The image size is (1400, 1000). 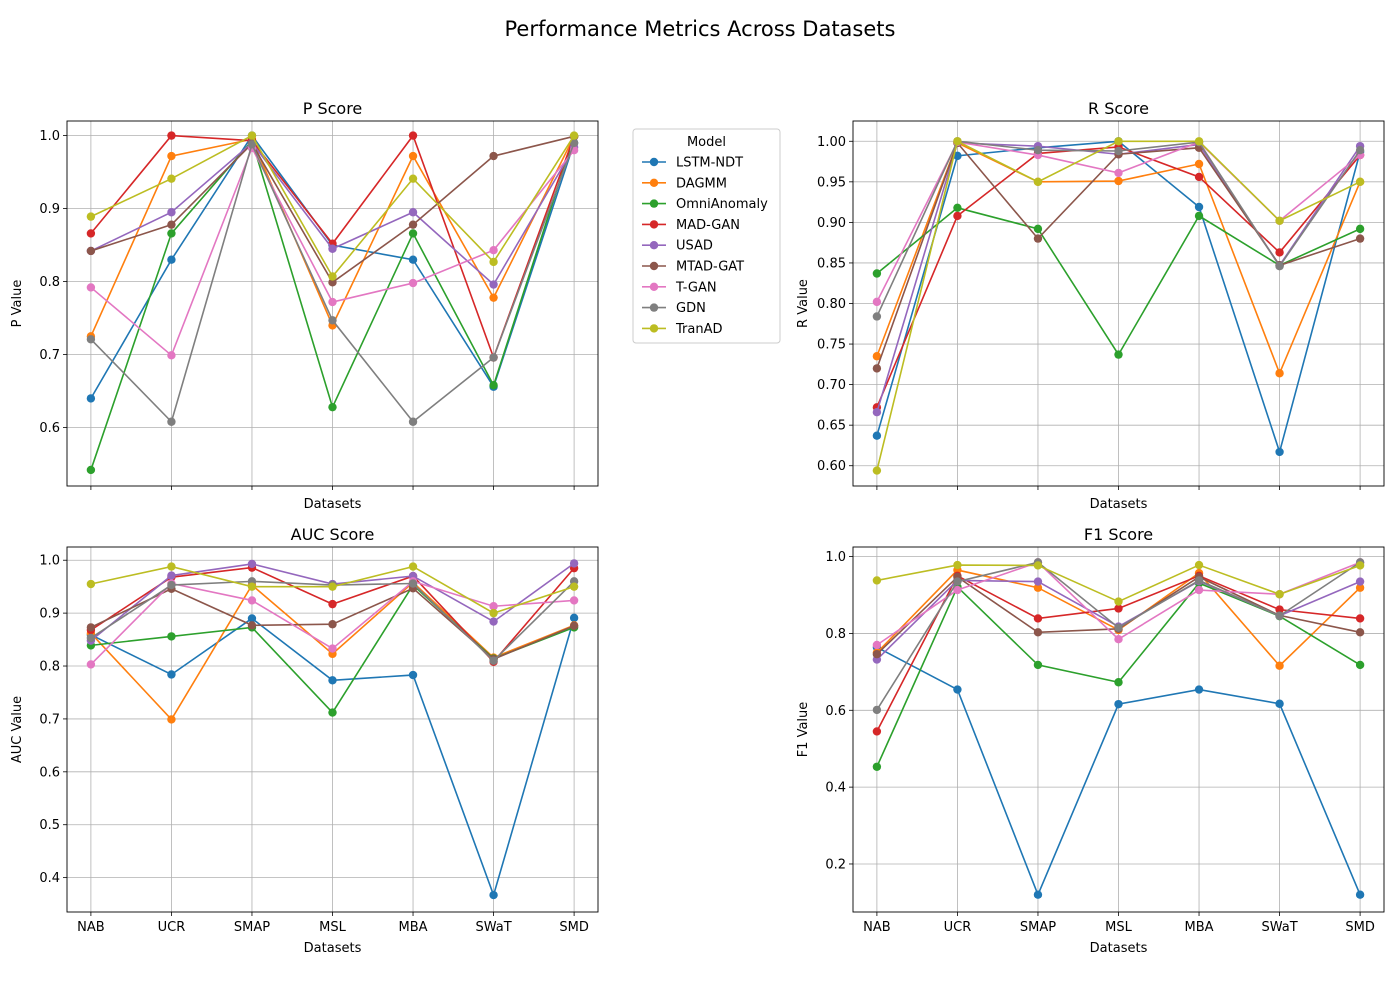 I want to click on legend-entry: GDN, so click(x=691, y=308).